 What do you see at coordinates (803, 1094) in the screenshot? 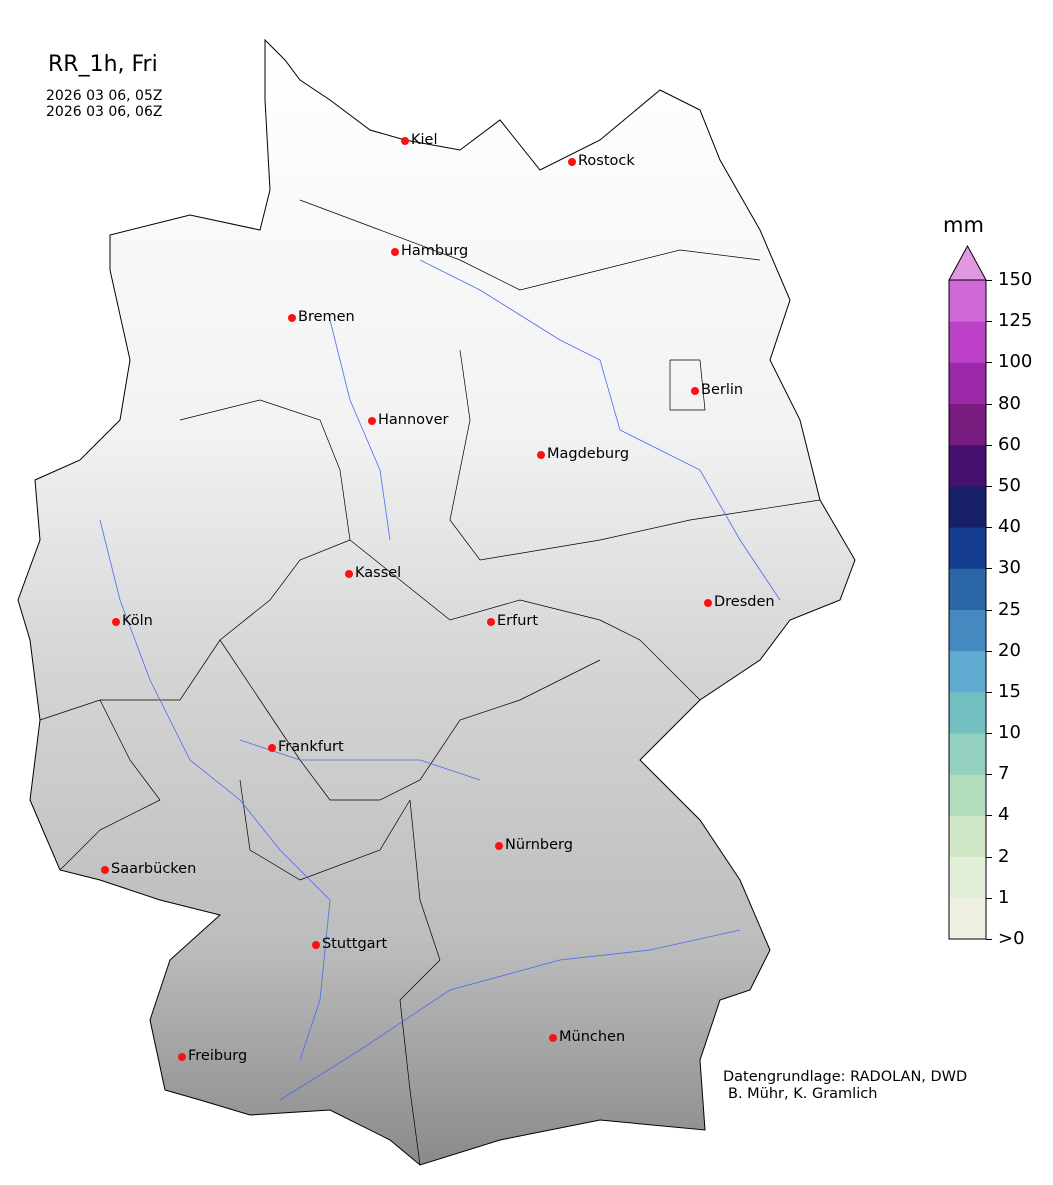
I see `credit-authors: B. Mühr, K. Gramlich` at bounding box center [803, 1094].